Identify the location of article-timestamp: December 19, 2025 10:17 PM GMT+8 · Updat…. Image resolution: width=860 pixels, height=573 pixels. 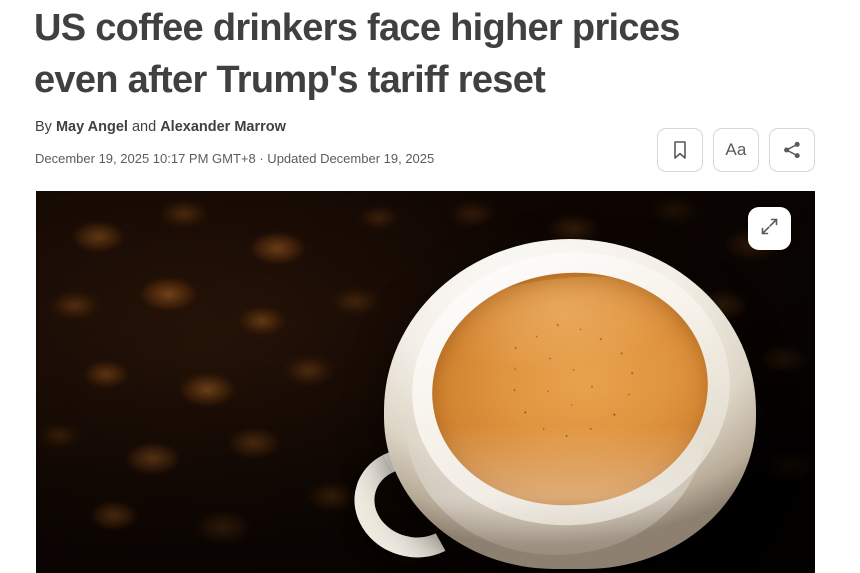
(235, 158).